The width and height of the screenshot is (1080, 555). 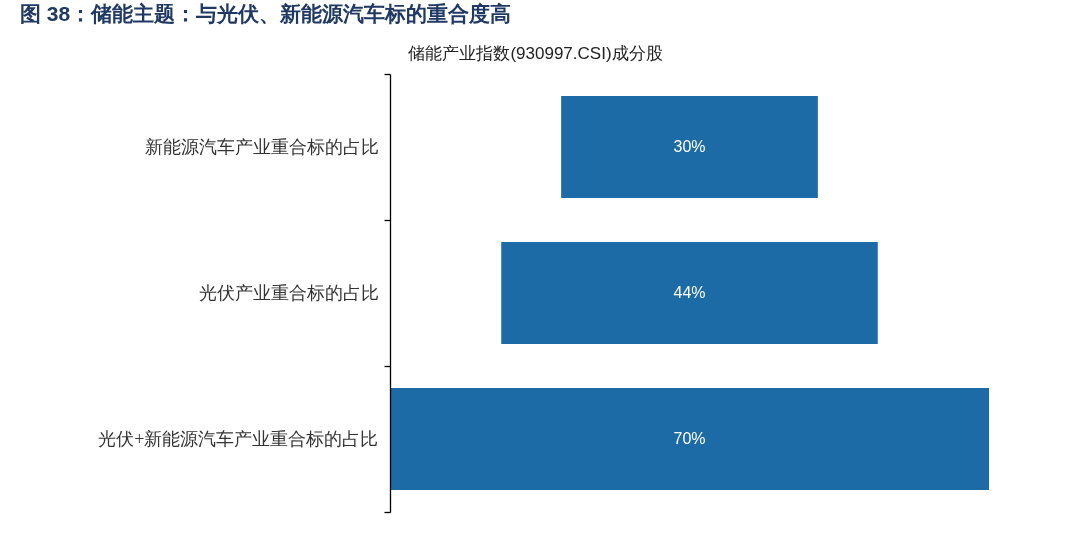 I want to click on data-label: 44%, so click(x=689, y=292).